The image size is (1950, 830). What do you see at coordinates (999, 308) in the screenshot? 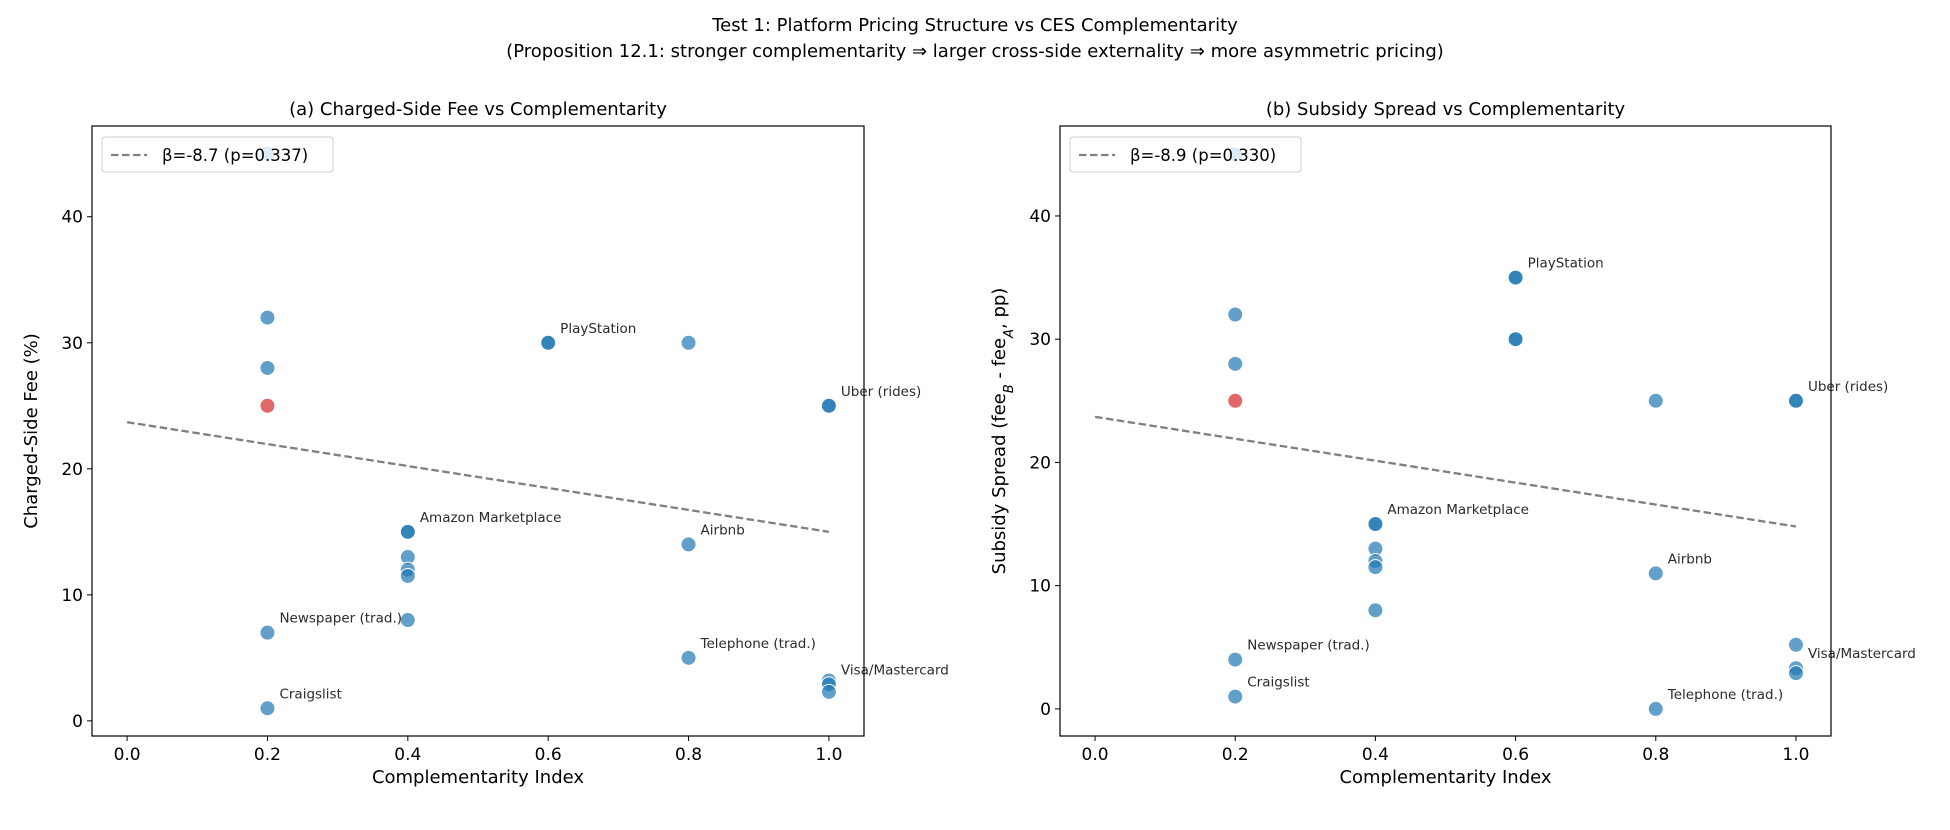
I see `label-part: , pp)` at bounding box center [999, 308].